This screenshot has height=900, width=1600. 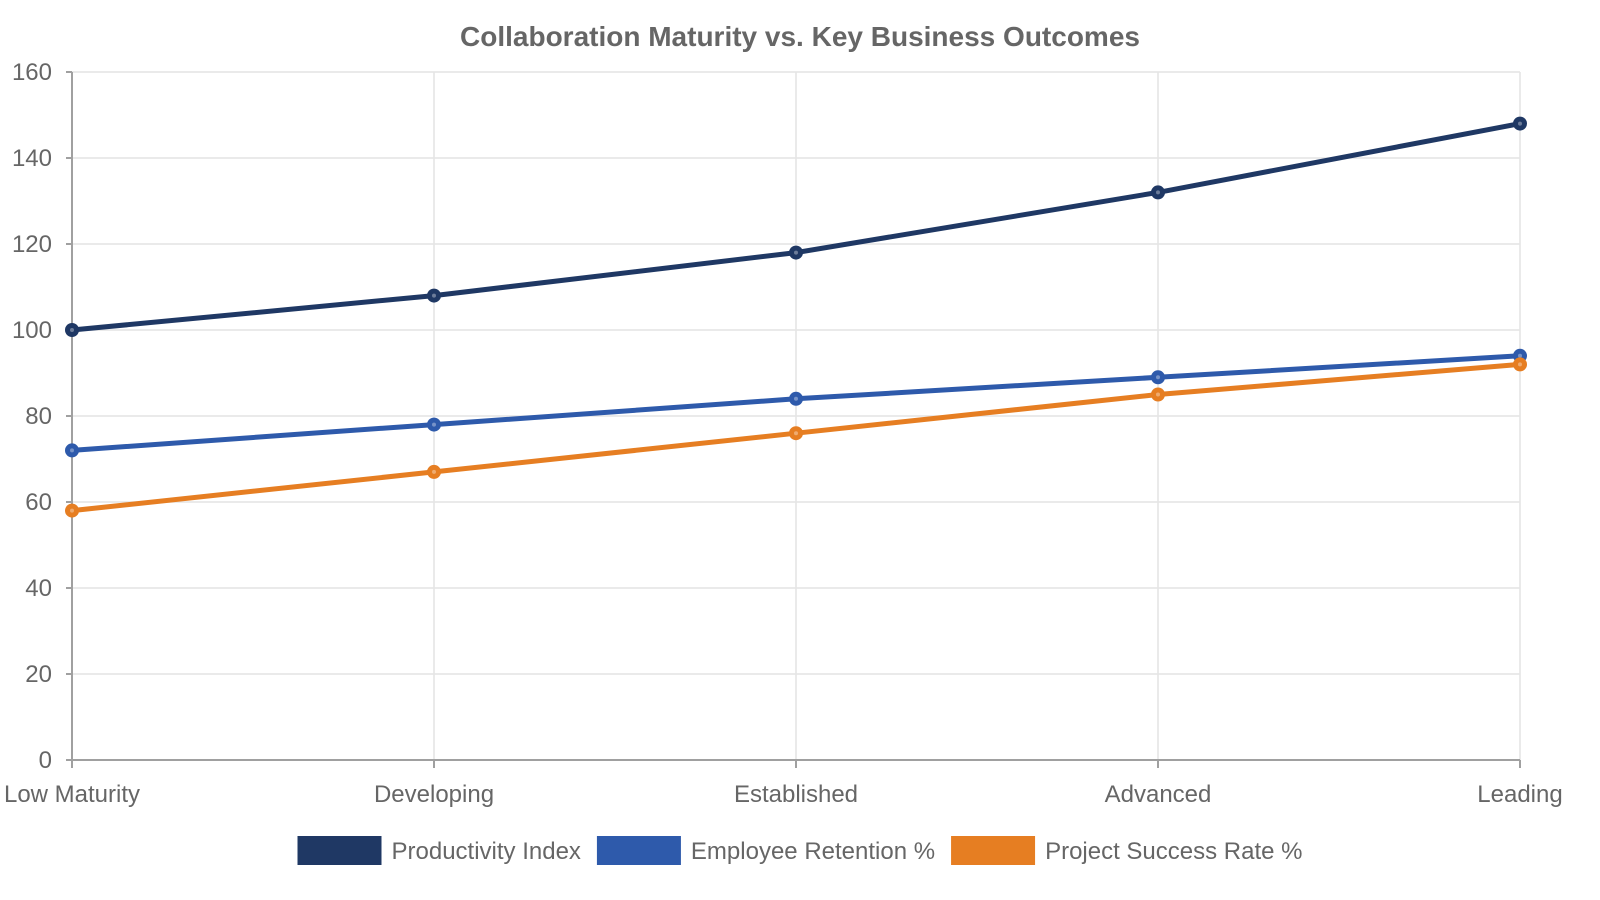 What do you see at coordinates (38, 502) in the screenshot?
I see `y-tick-label: 60` at bounding box center [38, 502].